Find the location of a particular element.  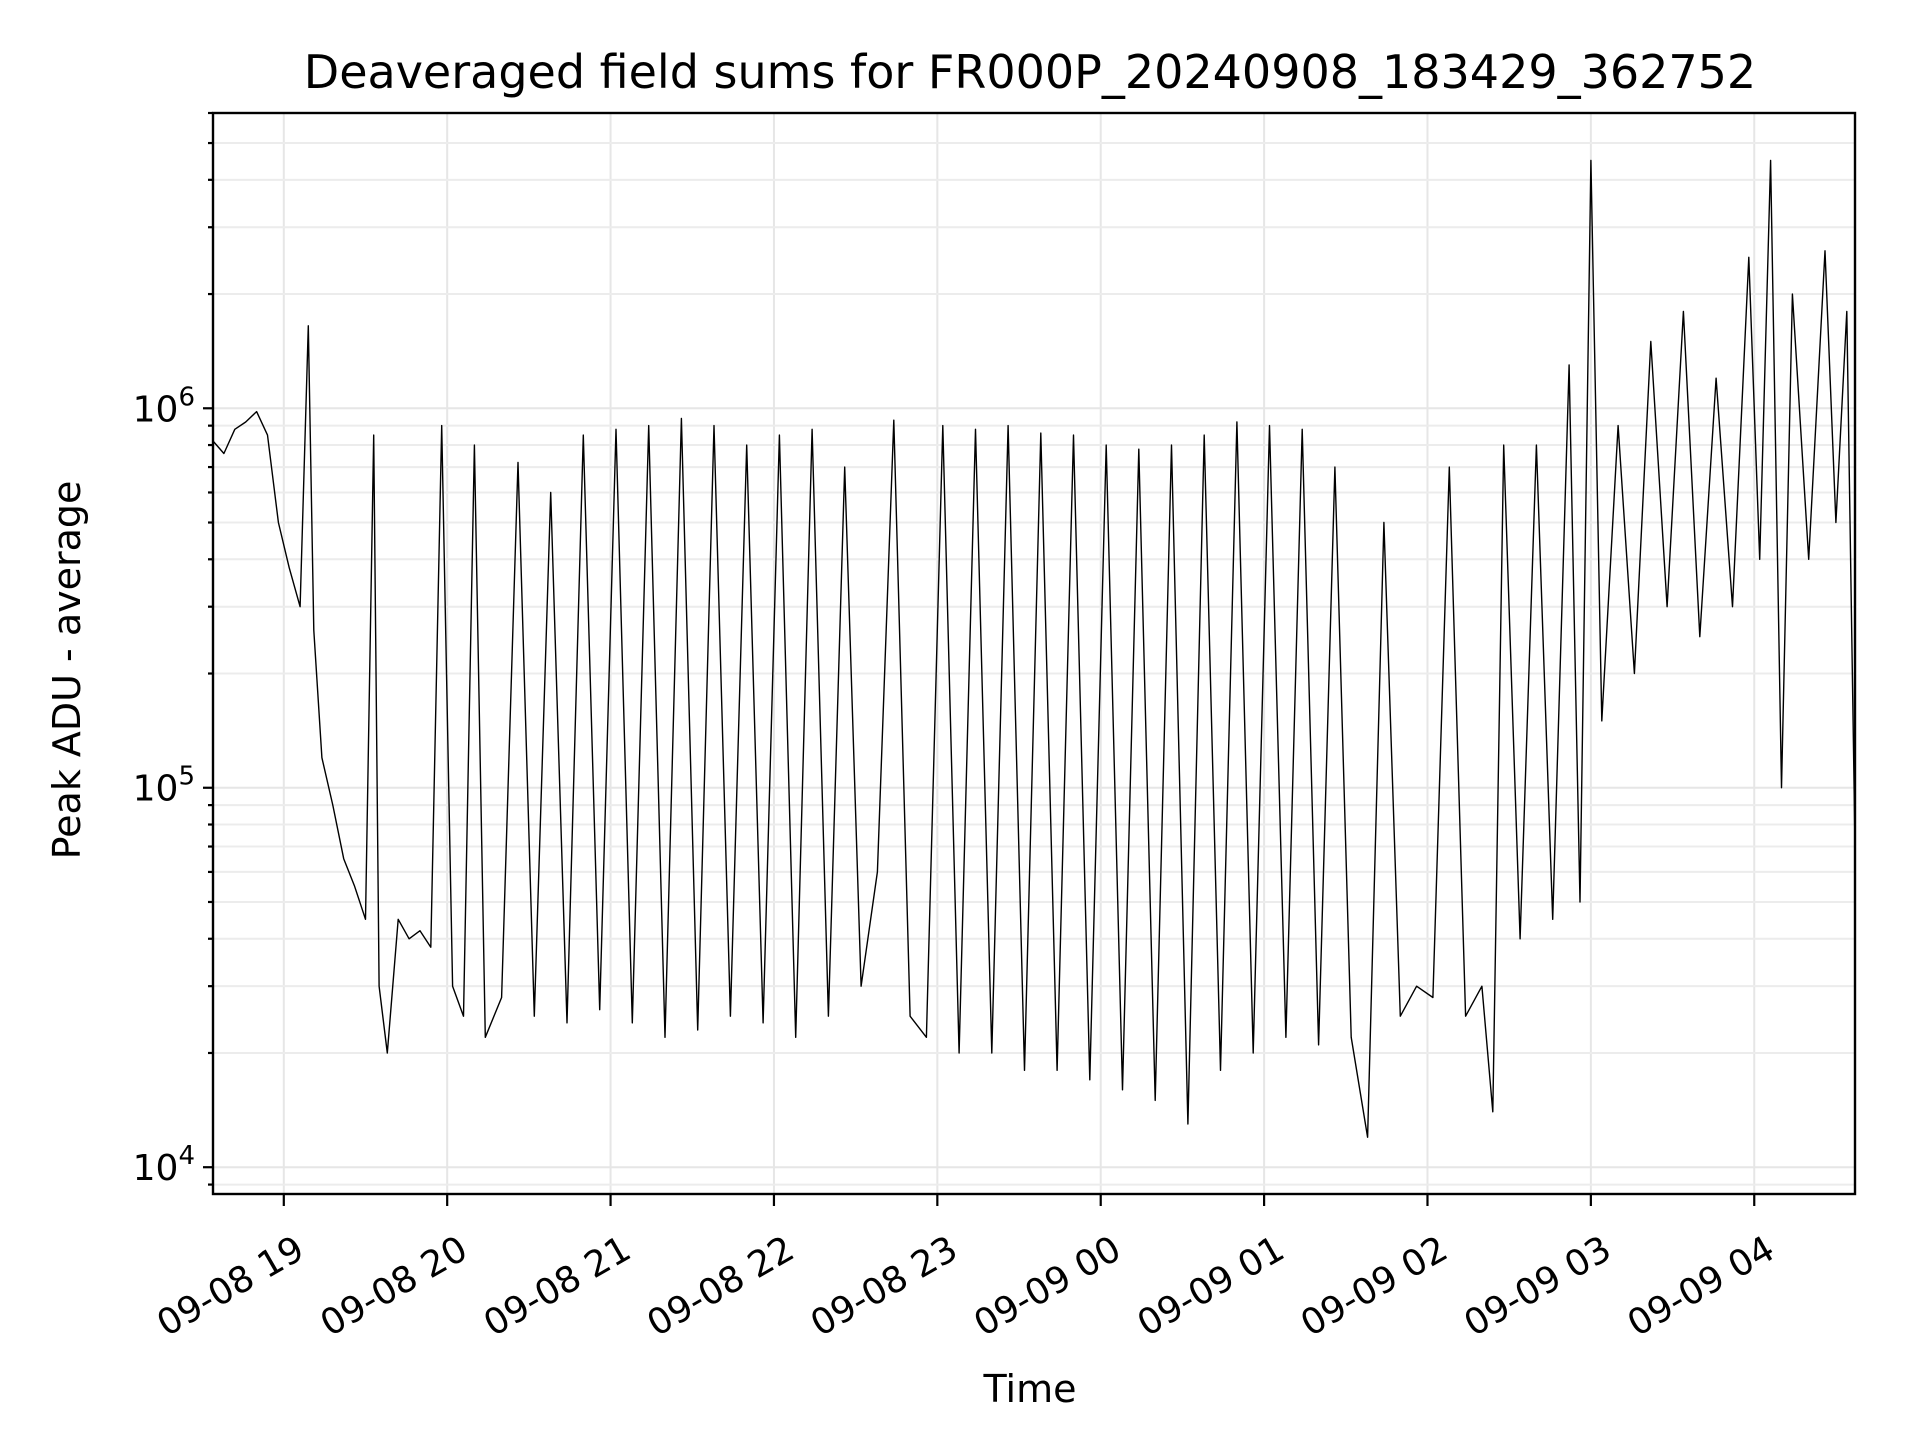

y-axis-label: Peak ADU - average is located at coordinates (67, 670).